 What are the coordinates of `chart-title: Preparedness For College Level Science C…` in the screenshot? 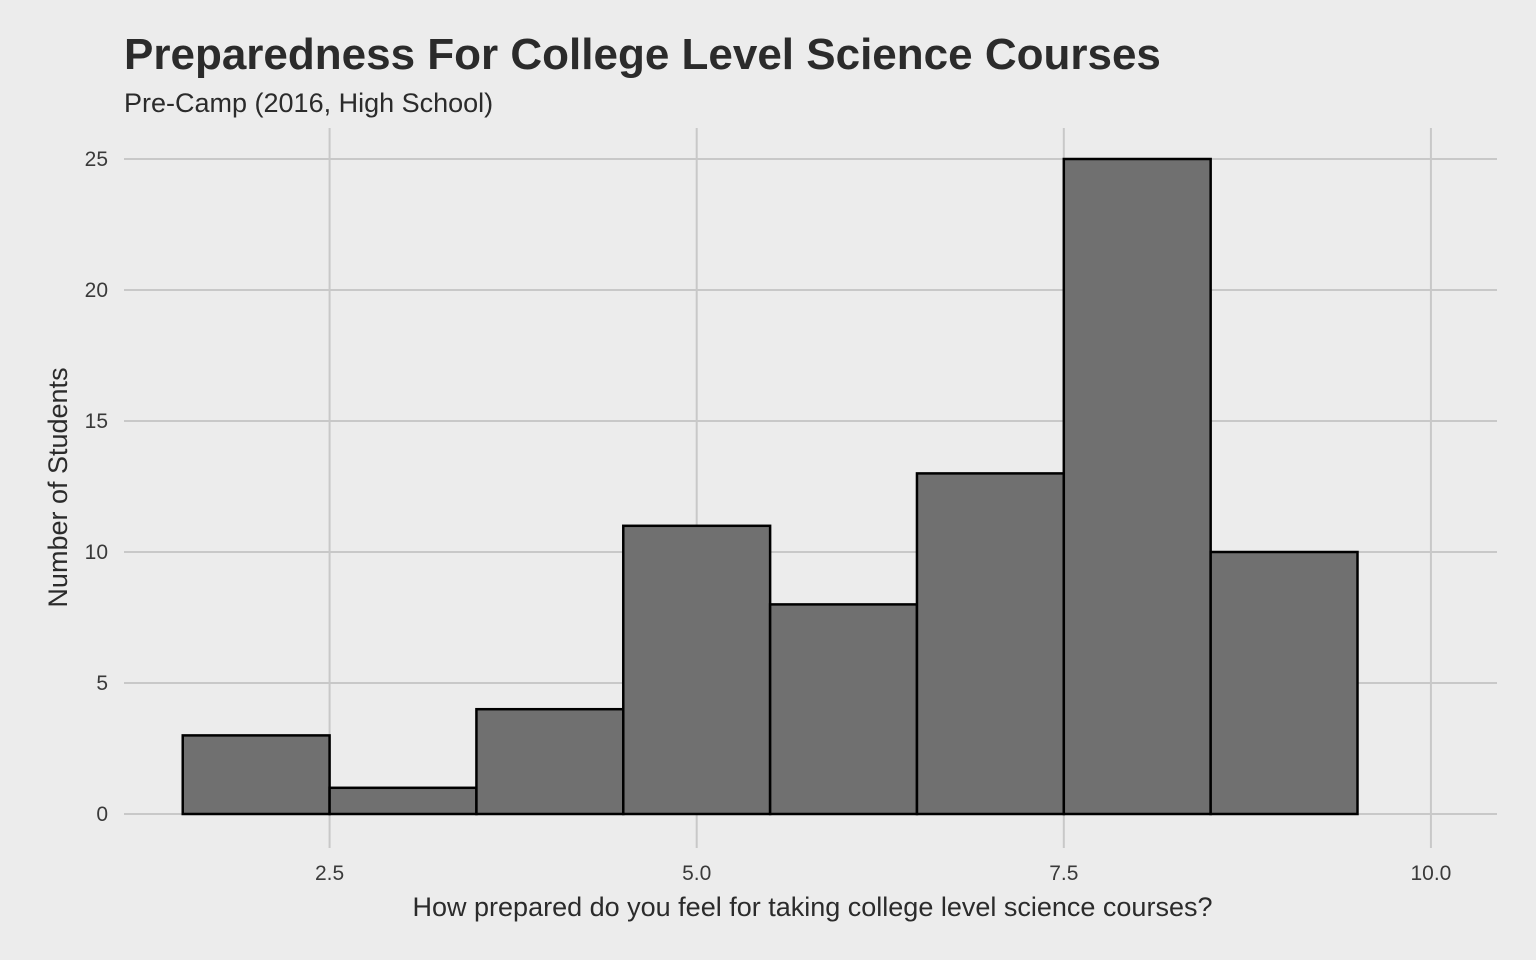 It's located at (642, 54).